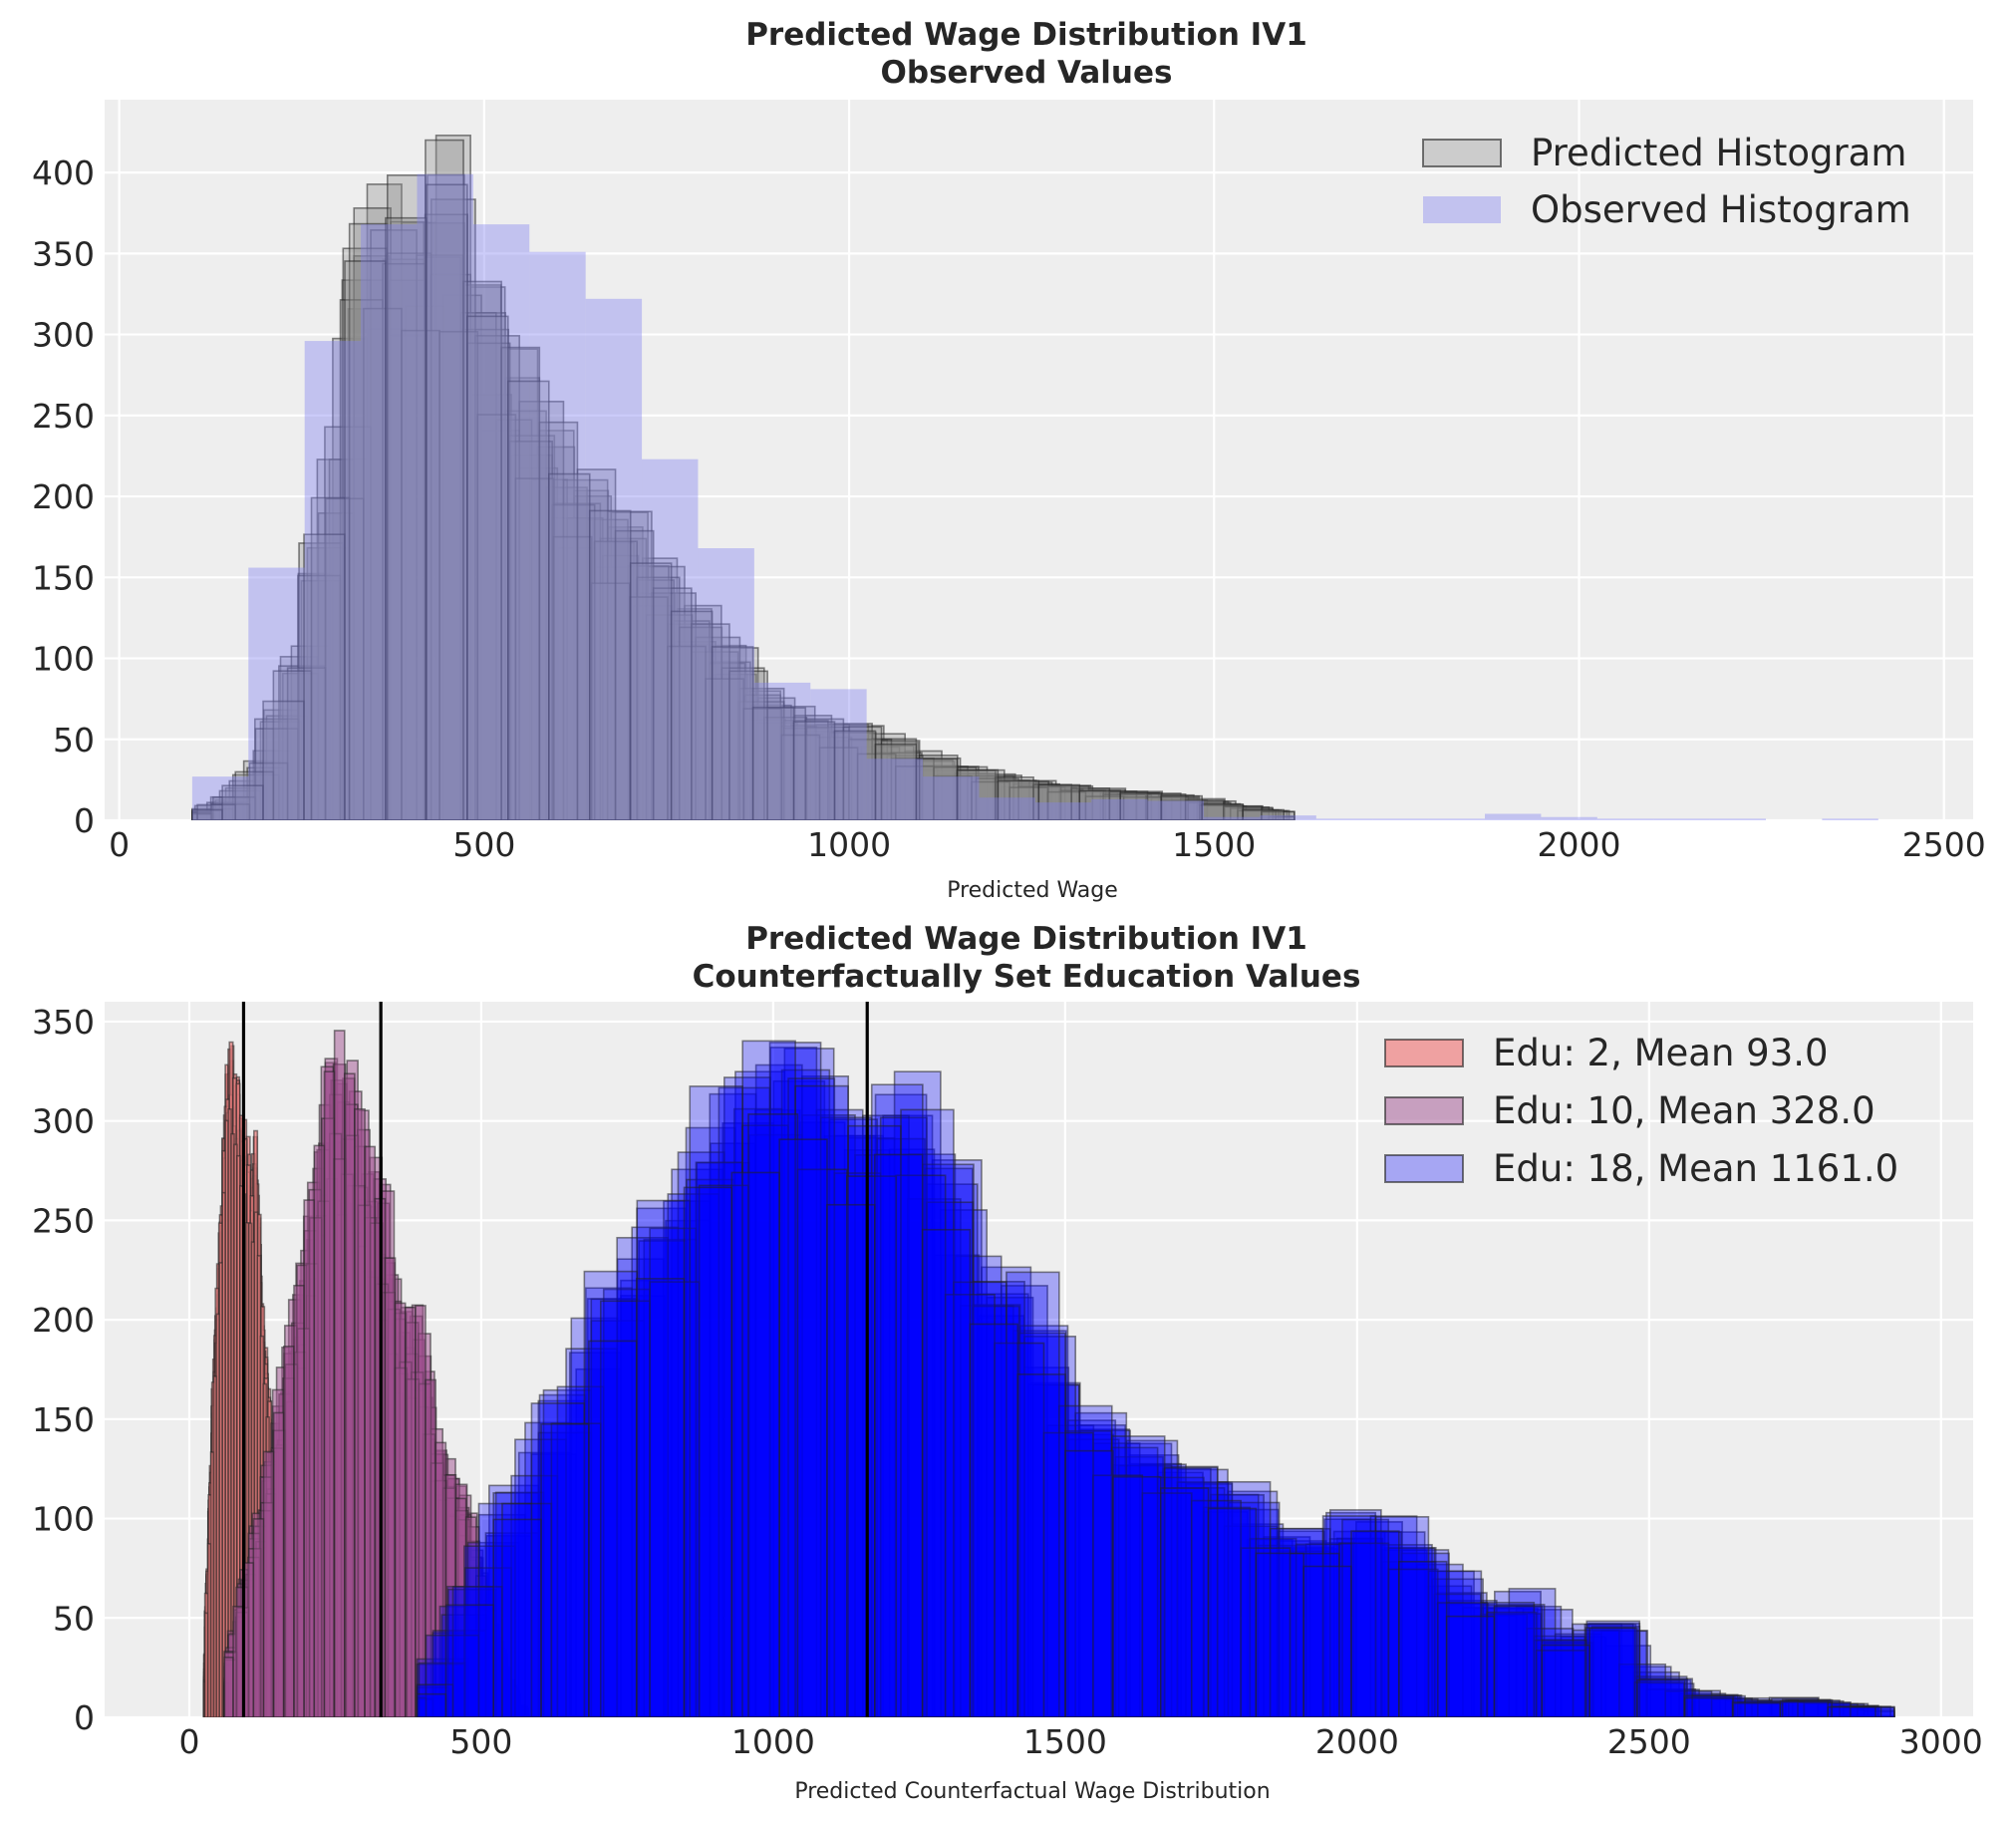 Image resolution: width=2016 pixels, height=1821 pixels. What do you see at coordinates (1684, 1110) in the screenshot?
I see `legend-label-edu10: Edu: 10, Mean 328.0` at bounding box center [1684, 1110].